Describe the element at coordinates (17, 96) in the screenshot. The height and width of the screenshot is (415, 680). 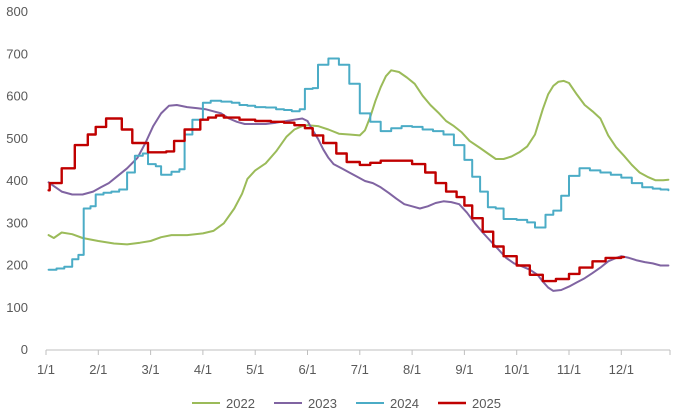
I see `y-tick-label: 600` at that location.